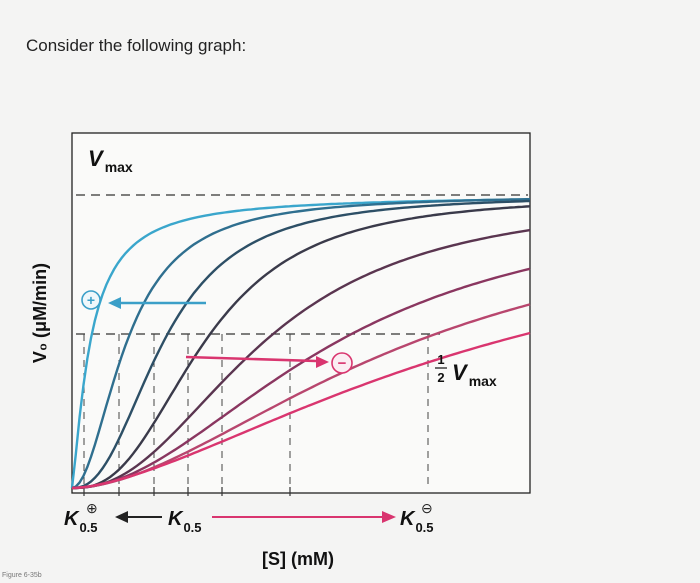 The image size is (700, 583). Describe the element at coordinates (185, 521) in the screenshot. I see `k-base-label: K0.5` at that location.